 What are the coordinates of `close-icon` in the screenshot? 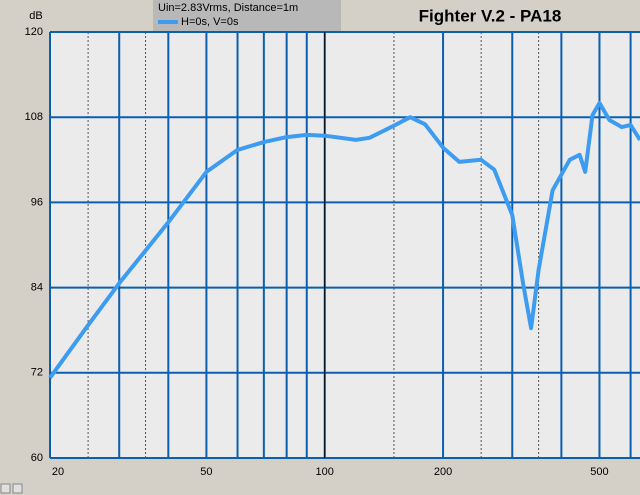 It's located at (17, 488).